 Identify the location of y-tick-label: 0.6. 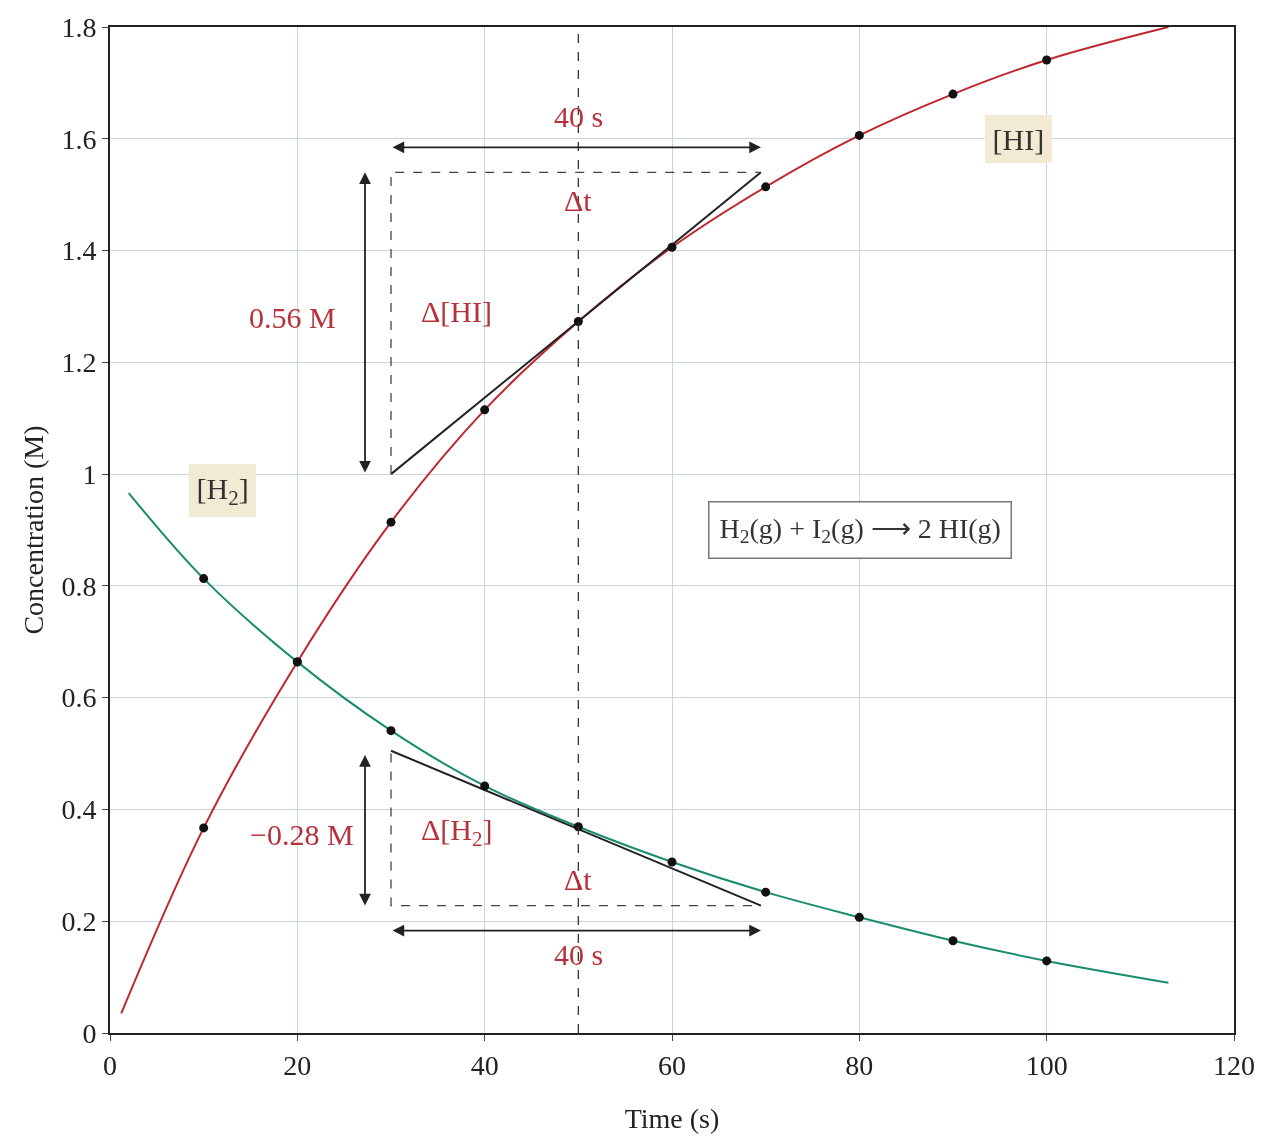
(79, 698).